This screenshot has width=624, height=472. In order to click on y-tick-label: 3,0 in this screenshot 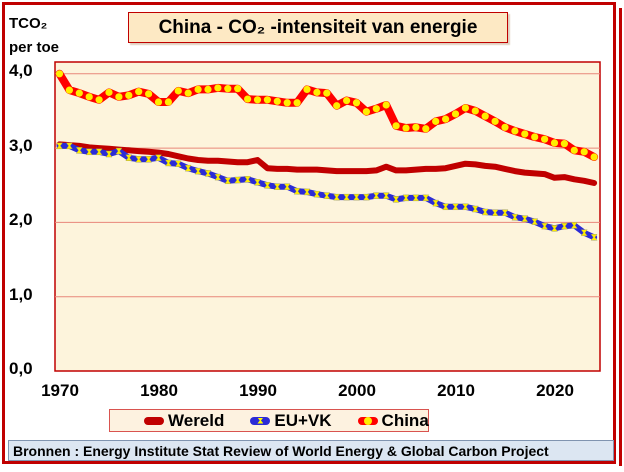, I will do `click(21, 145)`.